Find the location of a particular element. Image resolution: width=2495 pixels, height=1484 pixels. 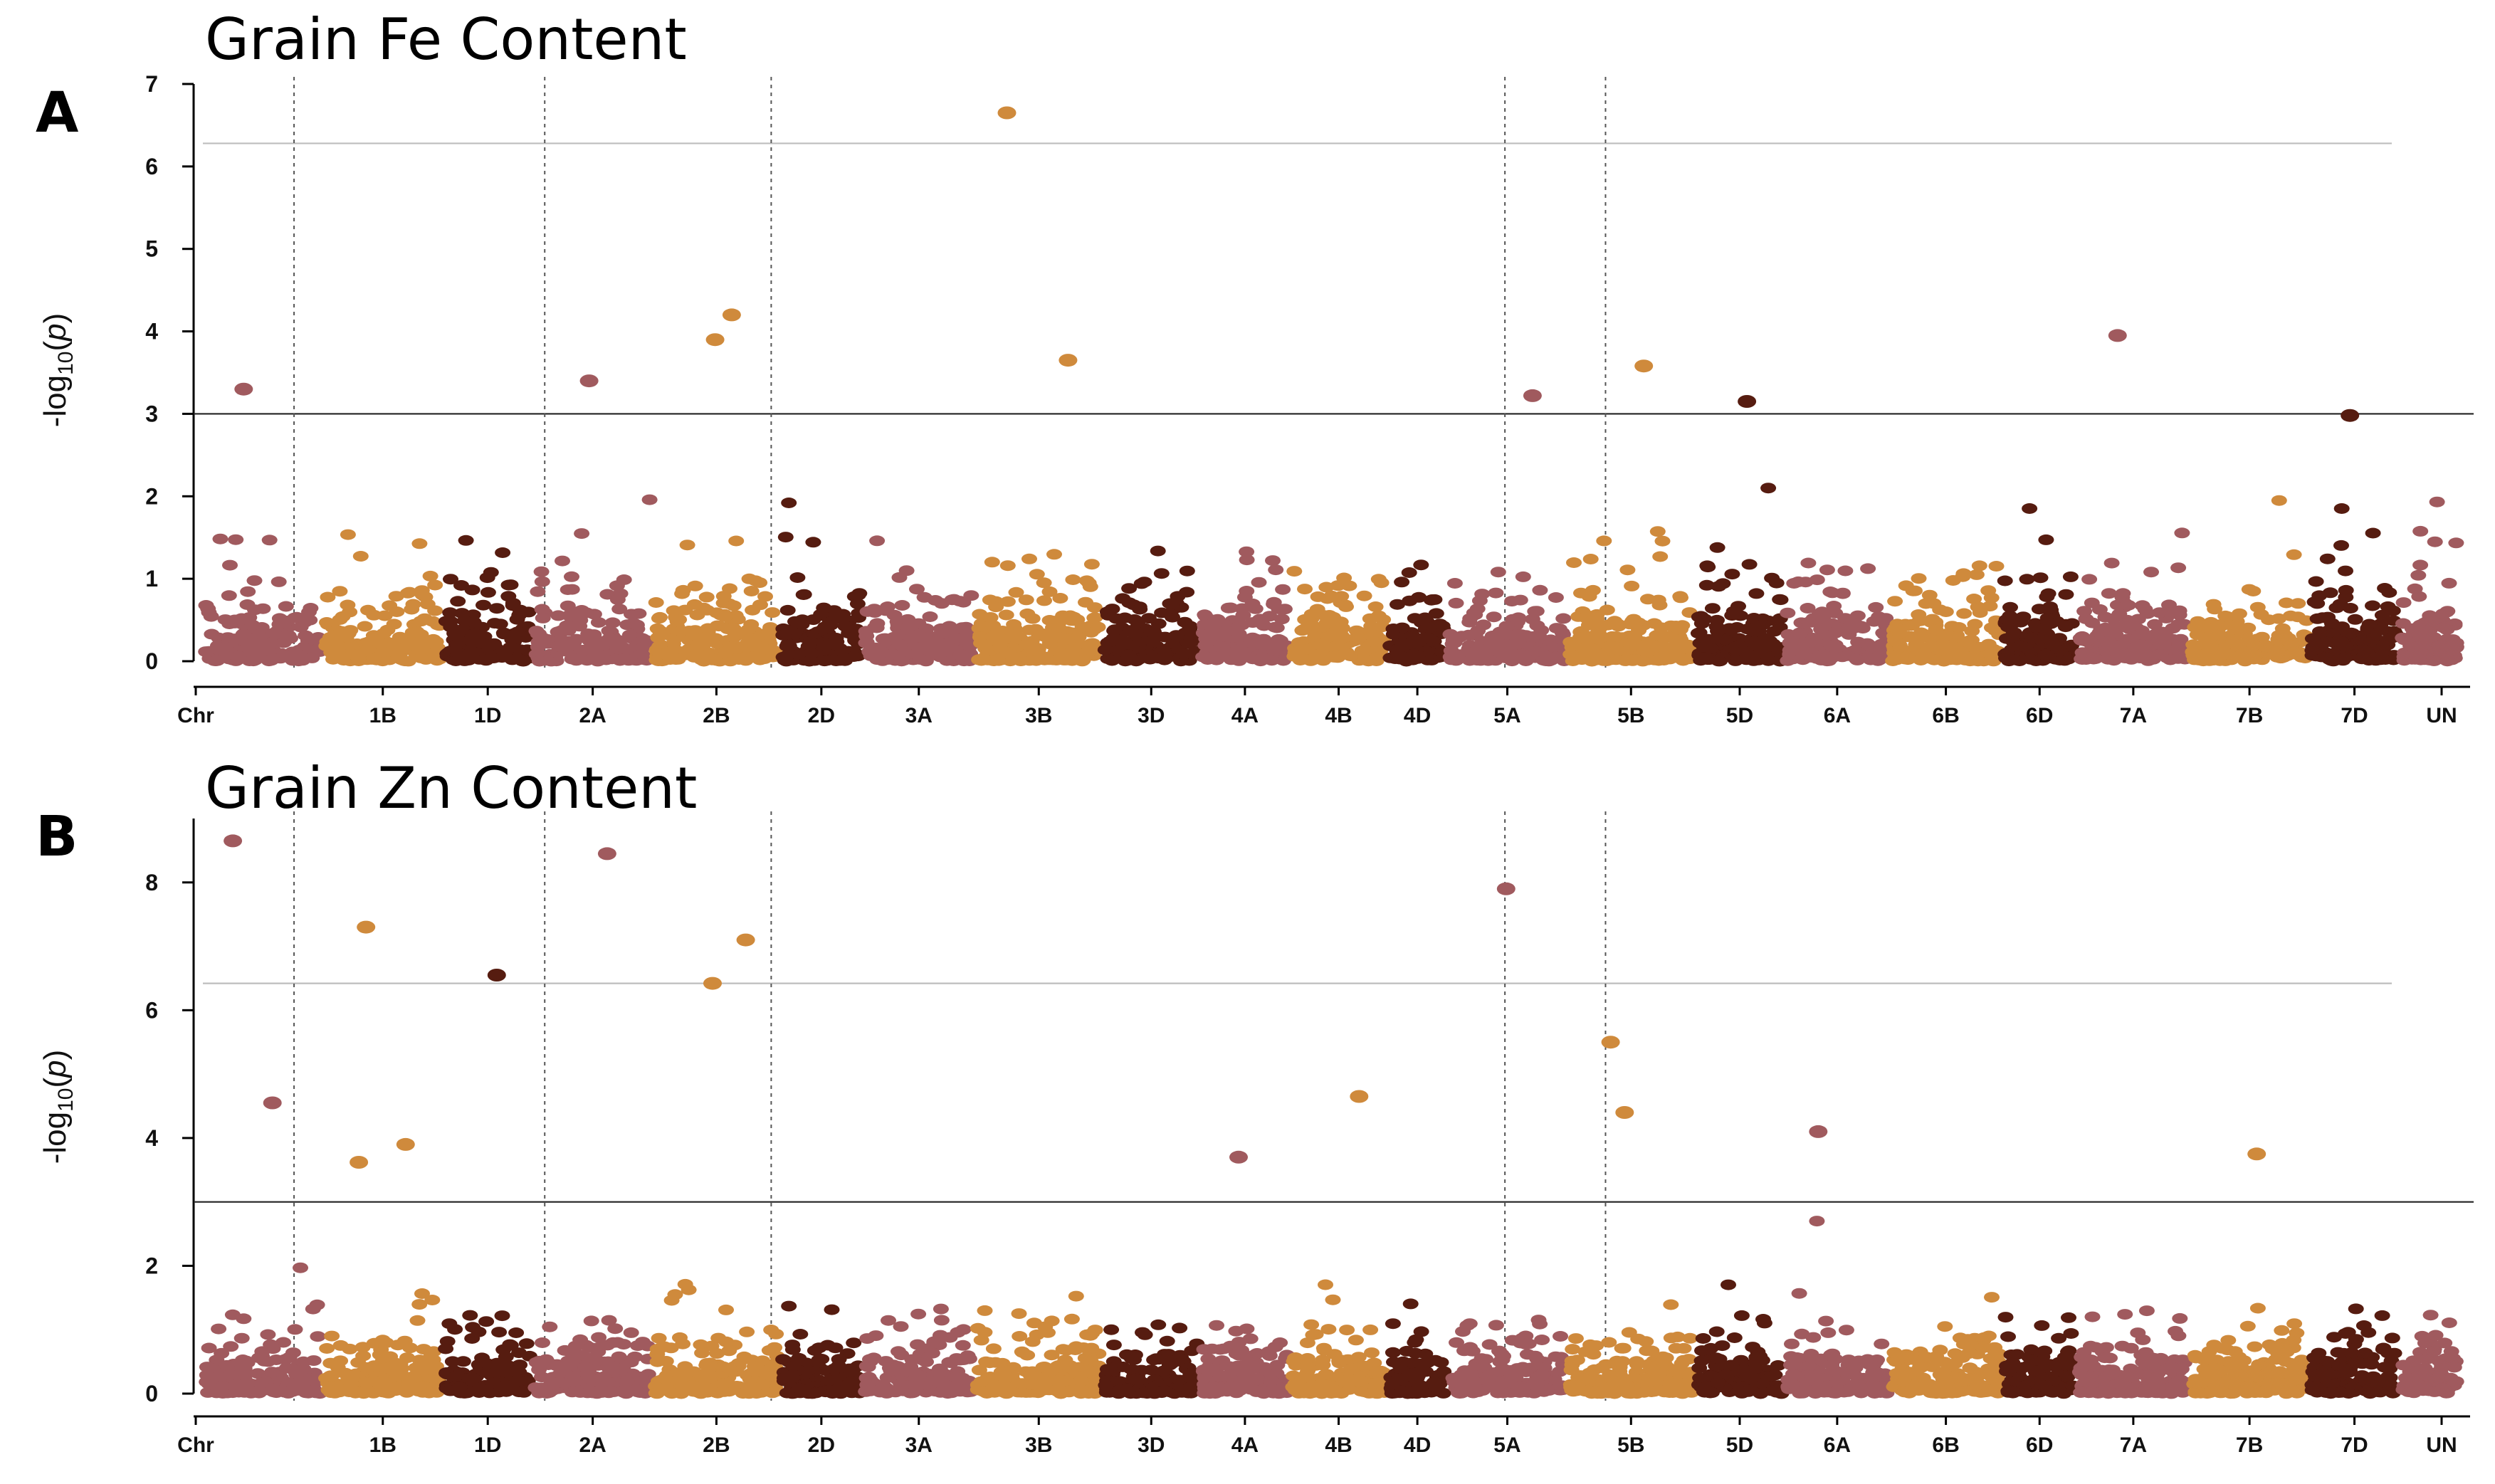

x-tick-label: 3A is located at coordinates (919, 715).